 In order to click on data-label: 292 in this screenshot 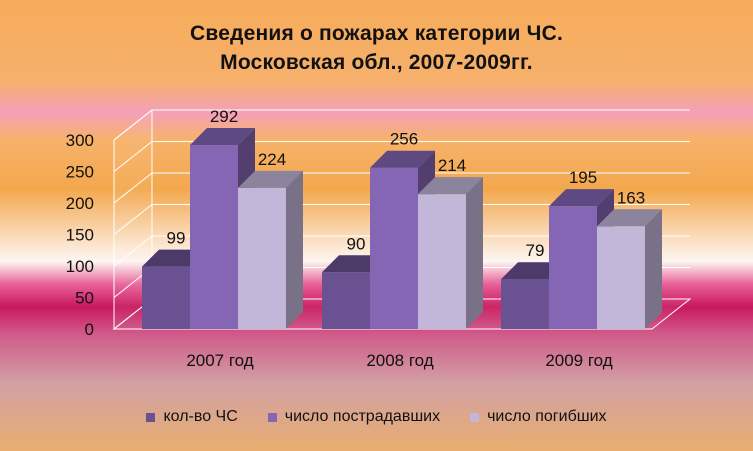, I will do `click(224, 116)`.